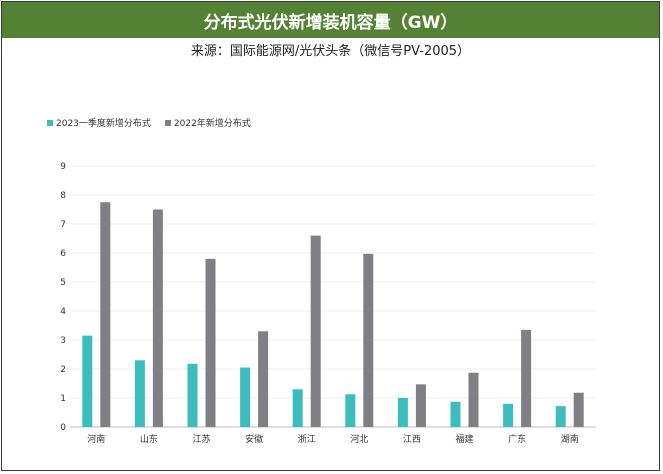 This screenshot has width=663, height=474. Describe the element at coordinates (212, 124) in the screenshot. I see `legend-label-series-b: 2022年新增分布式` at that location.